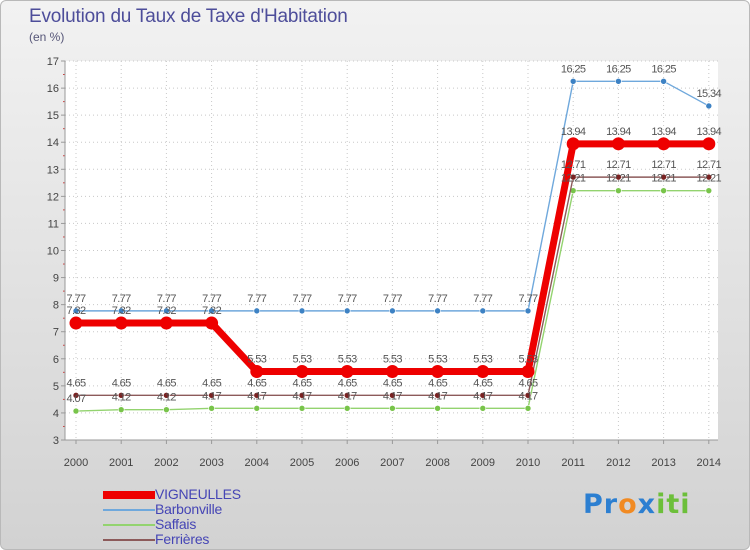 Image resolution: width=750 pixels, height=550 pixels. I want to click on data-label: 15.34, so click(709, 94).